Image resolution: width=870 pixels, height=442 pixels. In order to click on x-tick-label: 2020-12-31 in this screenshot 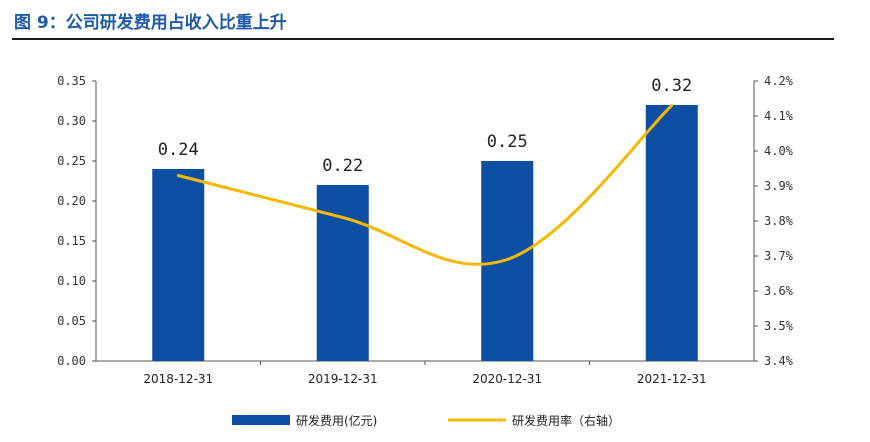, I will do `click(507, 379)`.